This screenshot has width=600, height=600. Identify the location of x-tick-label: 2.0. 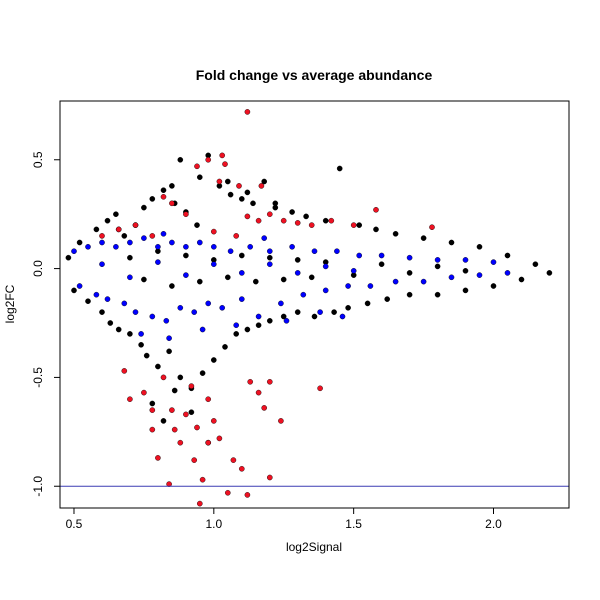
(493, 524).